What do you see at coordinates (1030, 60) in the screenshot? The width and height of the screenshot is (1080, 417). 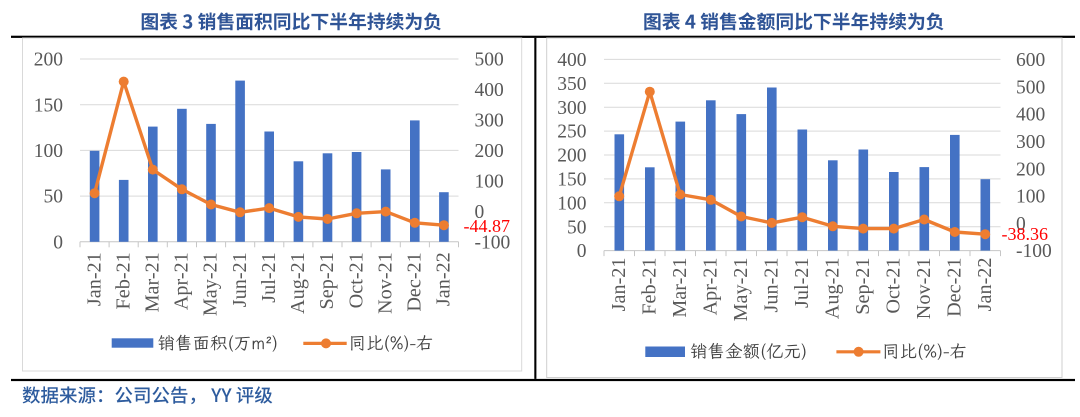 I see `svg-text: 600` at bounding box center [1030, 60].